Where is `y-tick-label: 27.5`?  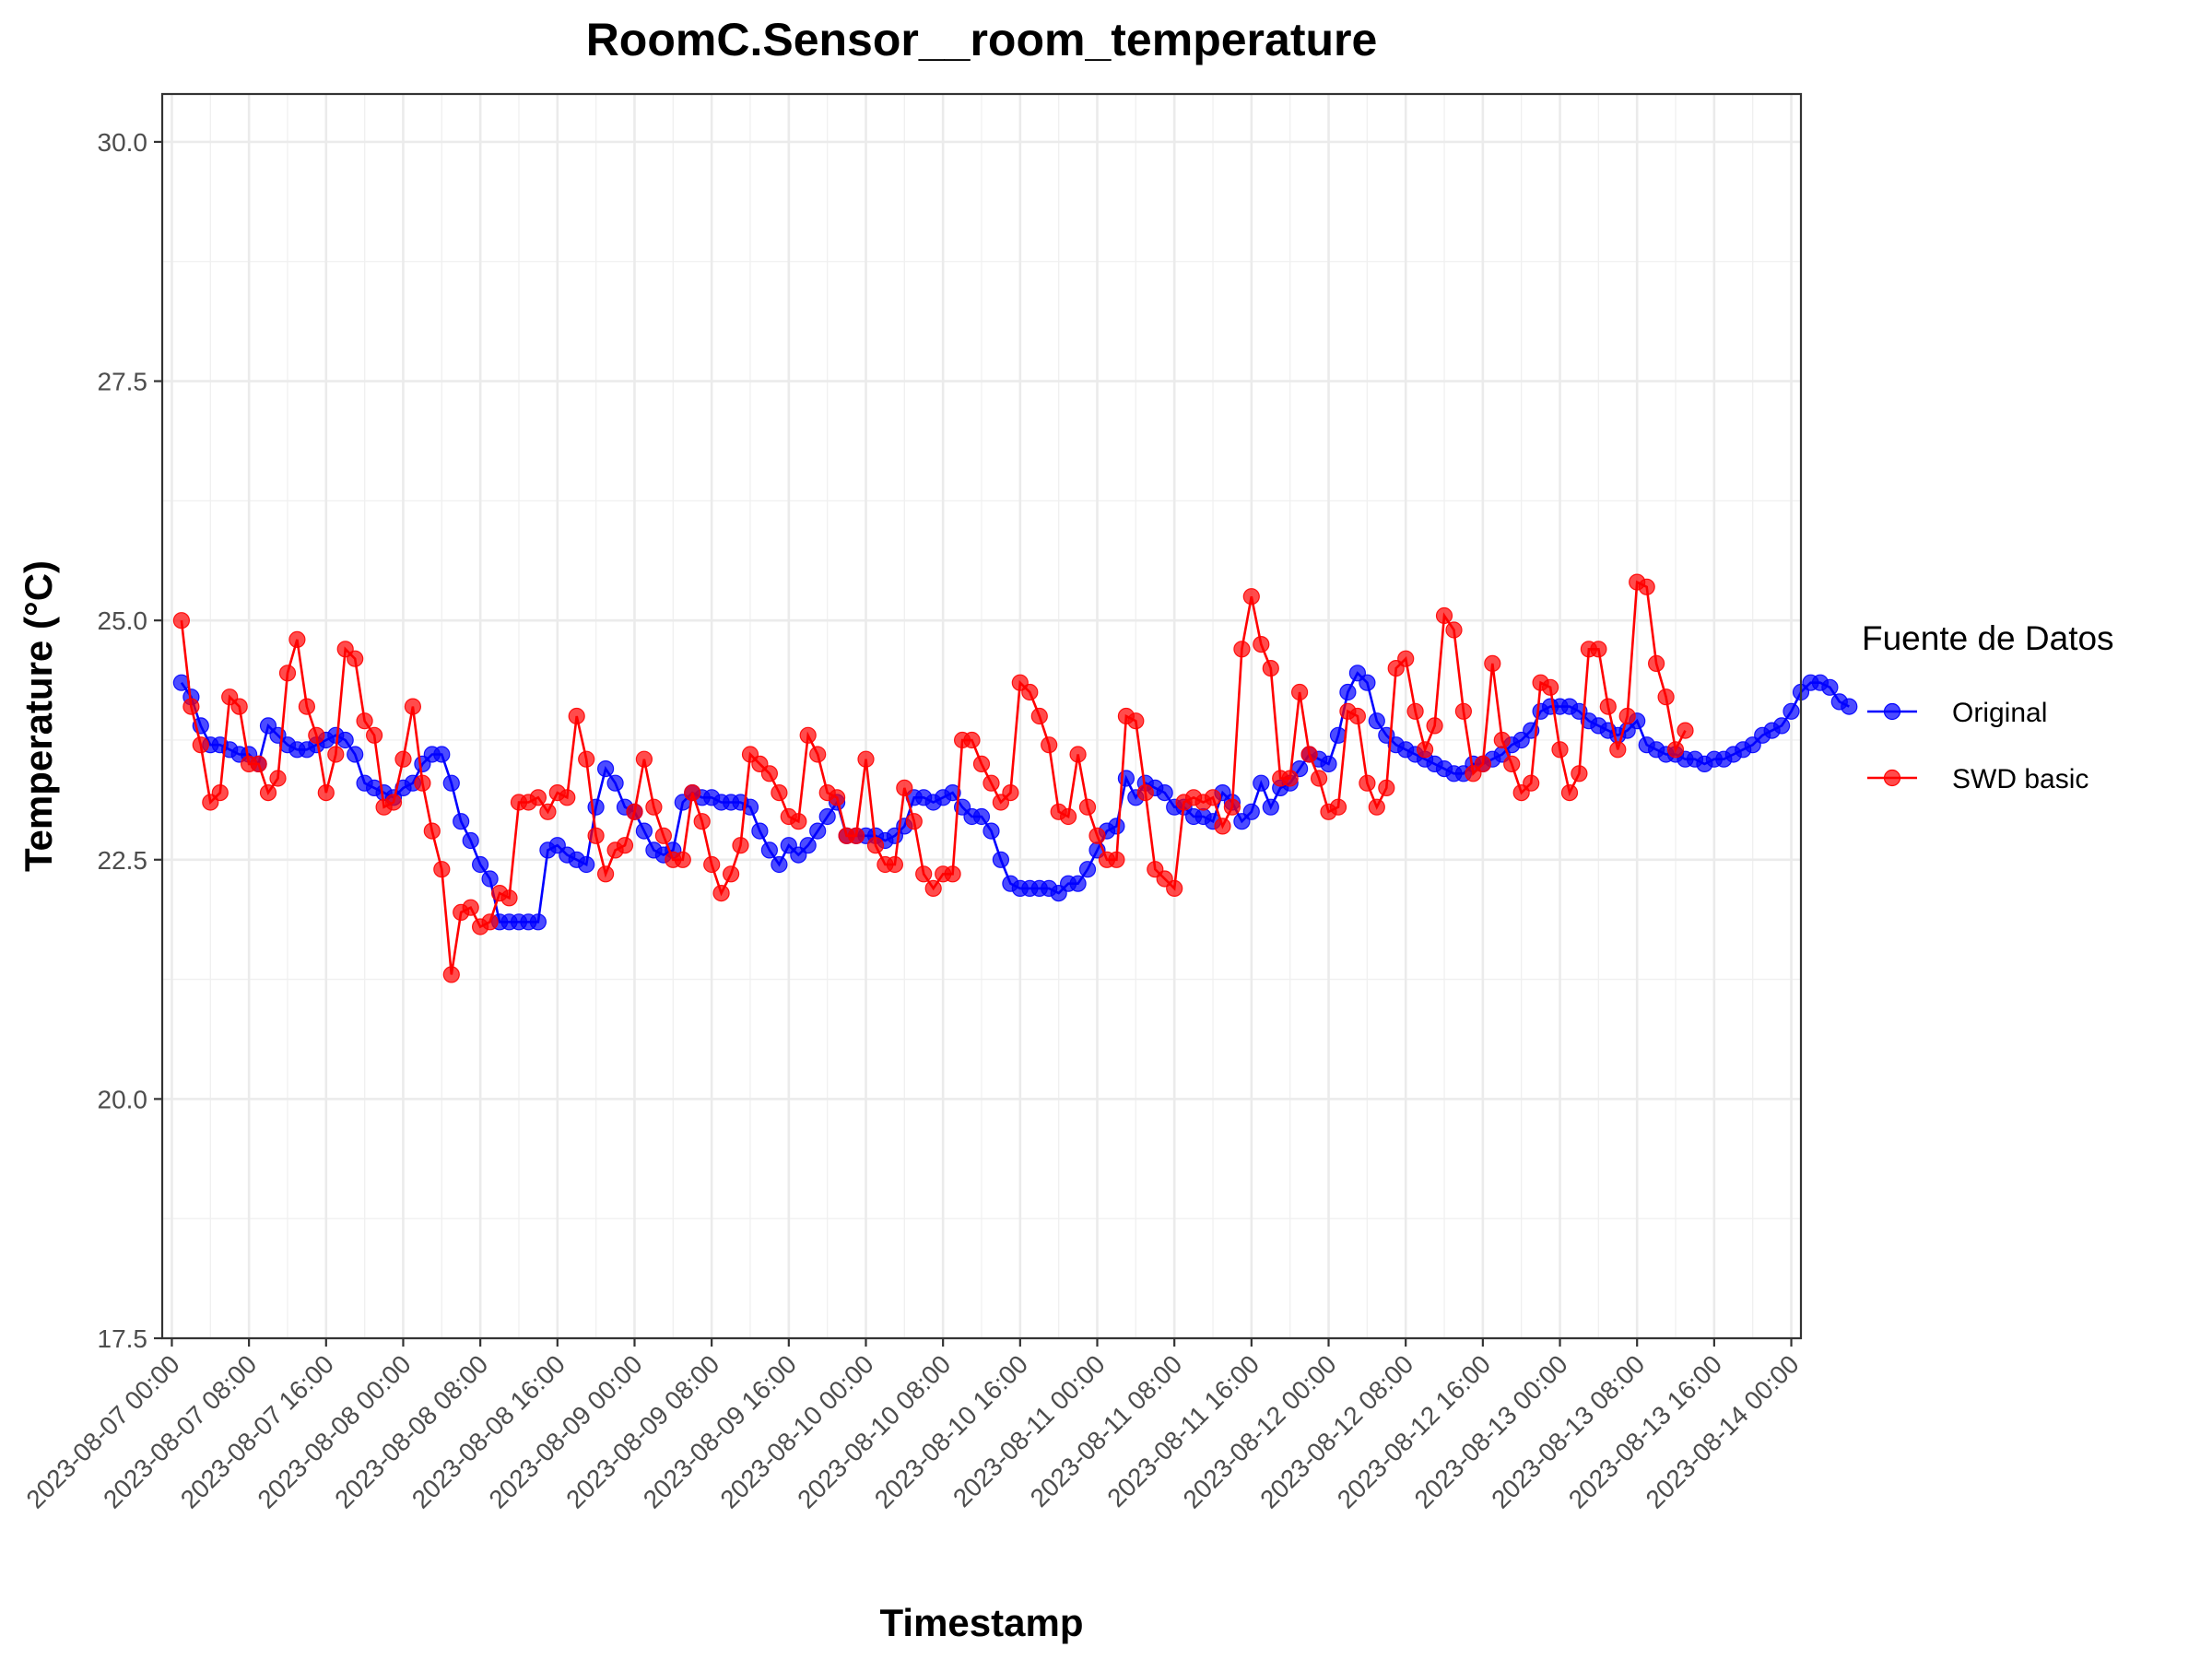 y-tick-label: 27.5 is located at coordinates (123, 382).